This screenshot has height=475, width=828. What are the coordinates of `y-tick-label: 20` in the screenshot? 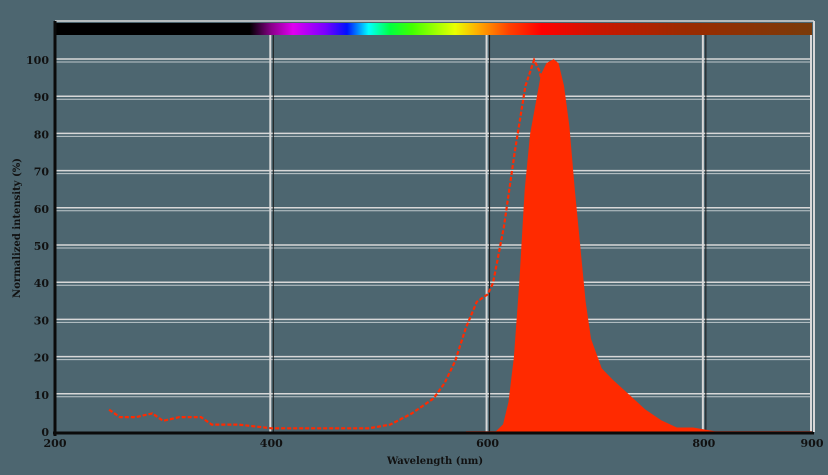 It's located at (42, 358).